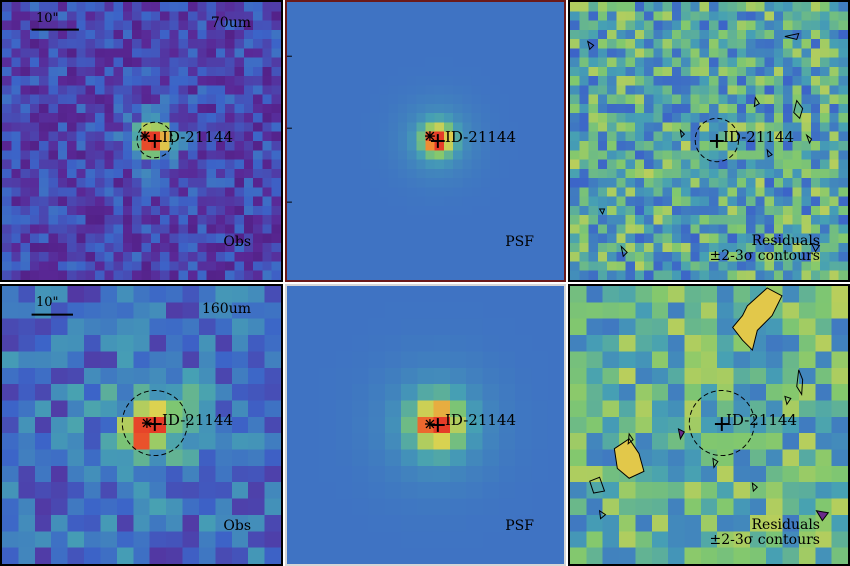  I want to click on overlay-160um-psf, so click(435, 425).